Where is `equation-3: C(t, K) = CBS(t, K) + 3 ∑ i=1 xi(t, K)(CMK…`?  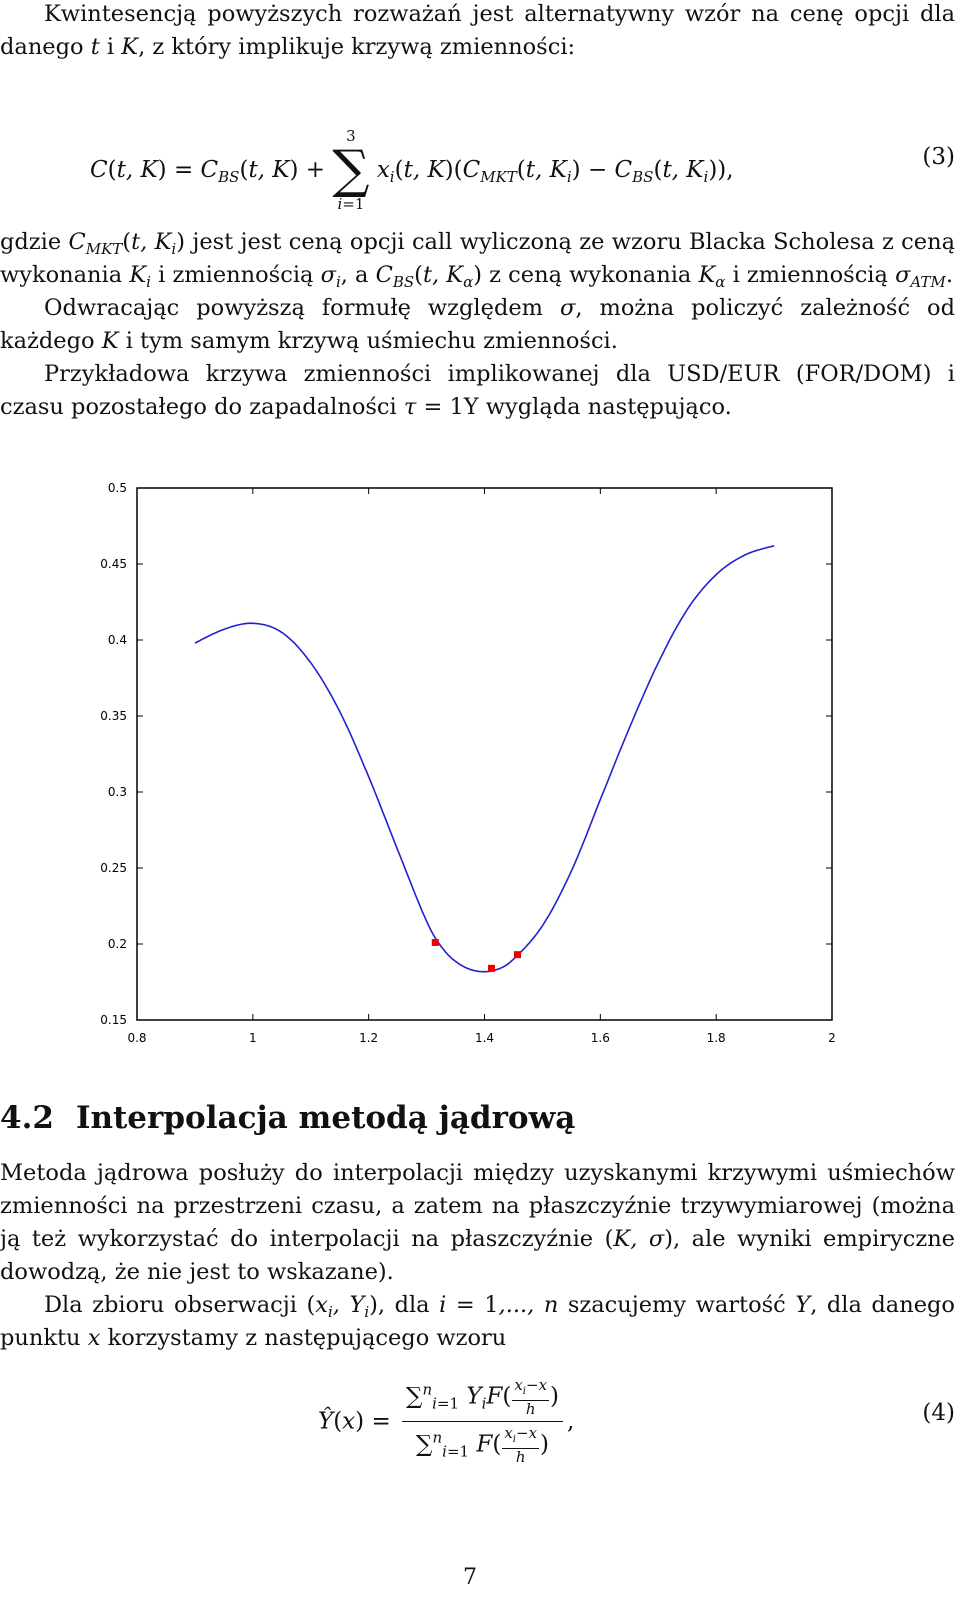 equation-3: C(t, K) = CBS(t, K) + 3 ∑ i=1 xi(t, K)(CMK… is located at coordinates (522, 170).